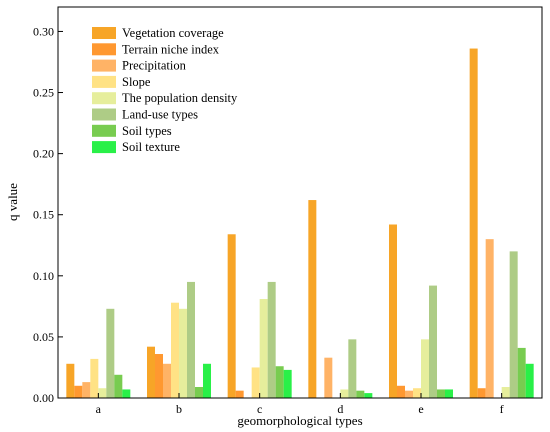 The image size is (550, 432). What do you see at coordinates (502, 409) in the screenshot?
I see `x-tick-label: f` at bounding box center [502, 409].